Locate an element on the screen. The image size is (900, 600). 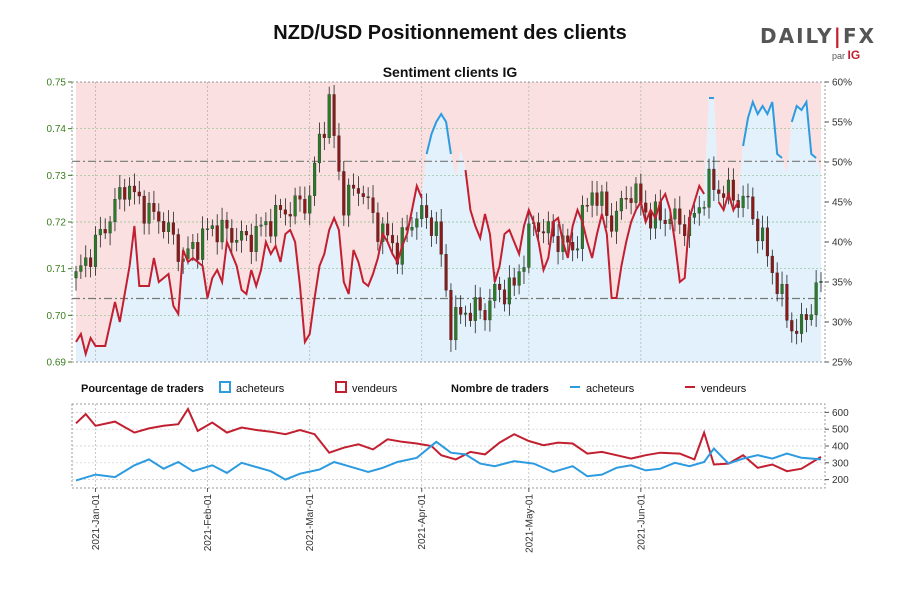
buyers-count-line is located at coordinates (448, 461).